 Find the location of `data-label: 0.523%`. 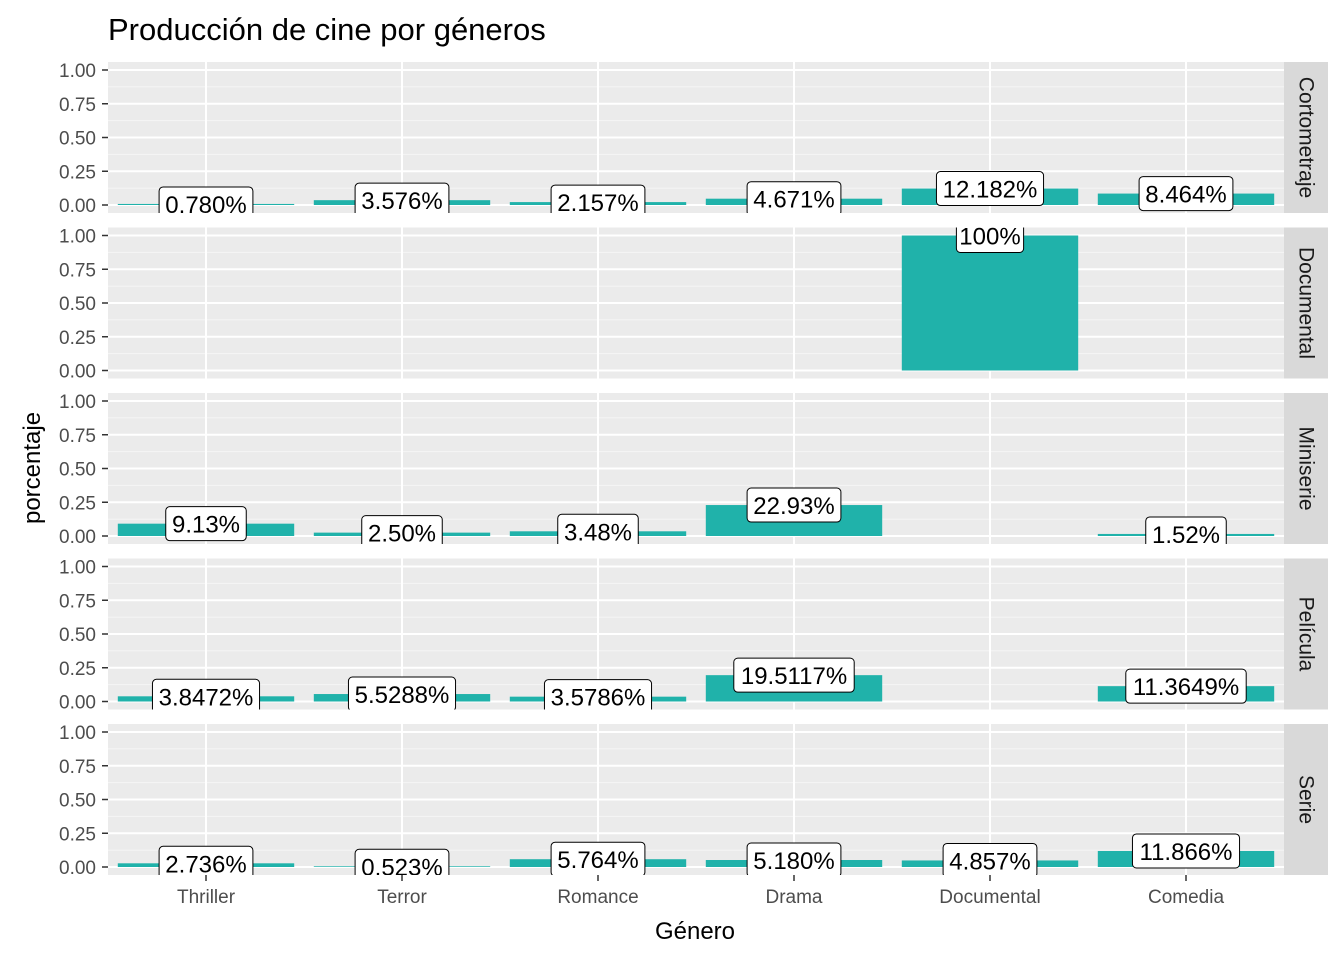

data-label: 0.523% is located at coordinates (401, 867).